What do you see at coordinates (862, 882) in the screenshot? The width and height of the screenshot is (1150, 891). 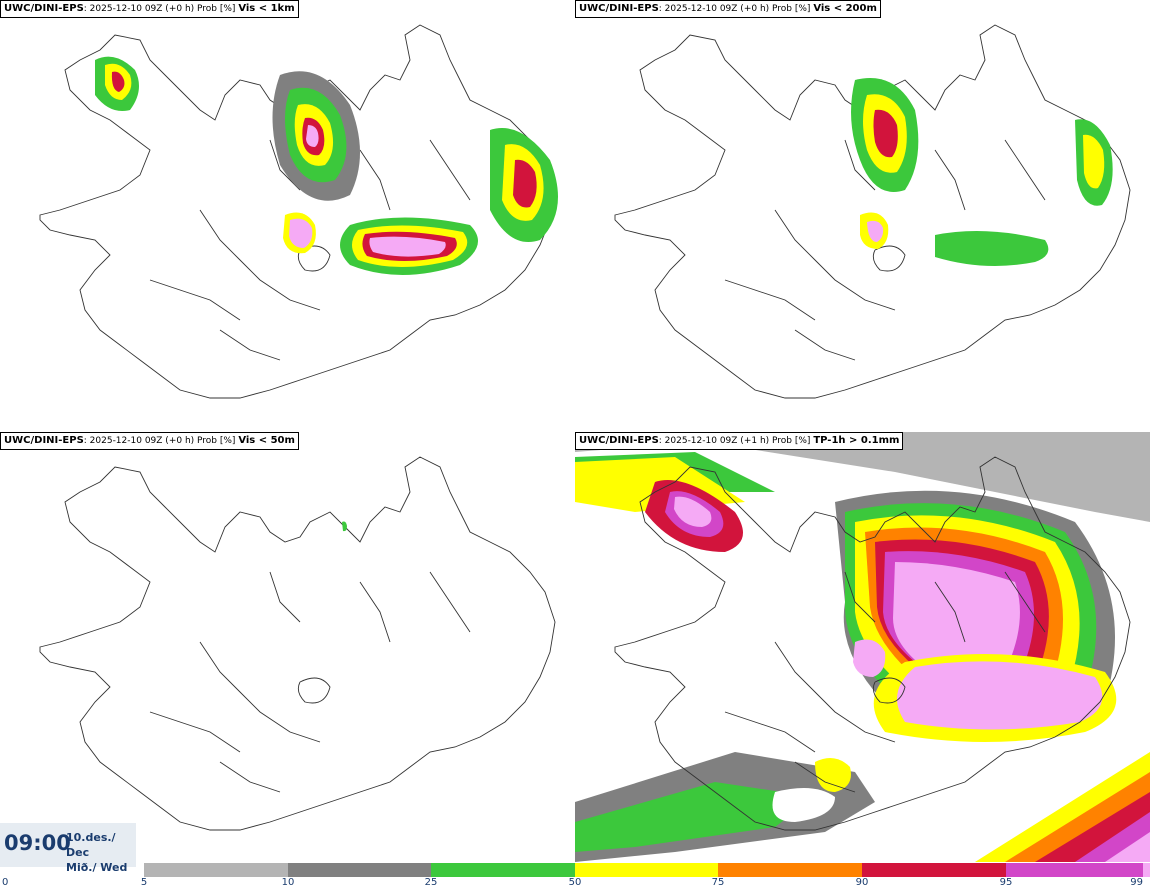 I see `color-scale-tick-label: 90` at bounding box center [862, 882].